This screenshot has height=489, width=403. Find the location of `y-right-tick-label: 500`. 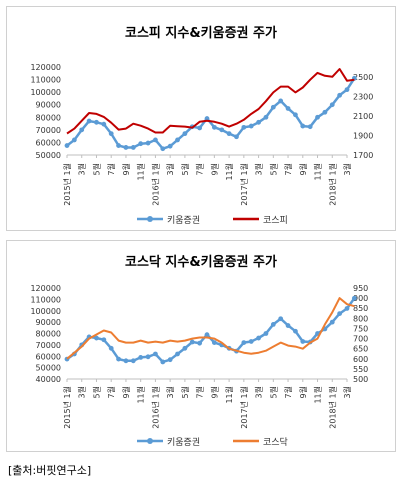

y-right-tick-label: 500 is located at coordinates (360, 379).